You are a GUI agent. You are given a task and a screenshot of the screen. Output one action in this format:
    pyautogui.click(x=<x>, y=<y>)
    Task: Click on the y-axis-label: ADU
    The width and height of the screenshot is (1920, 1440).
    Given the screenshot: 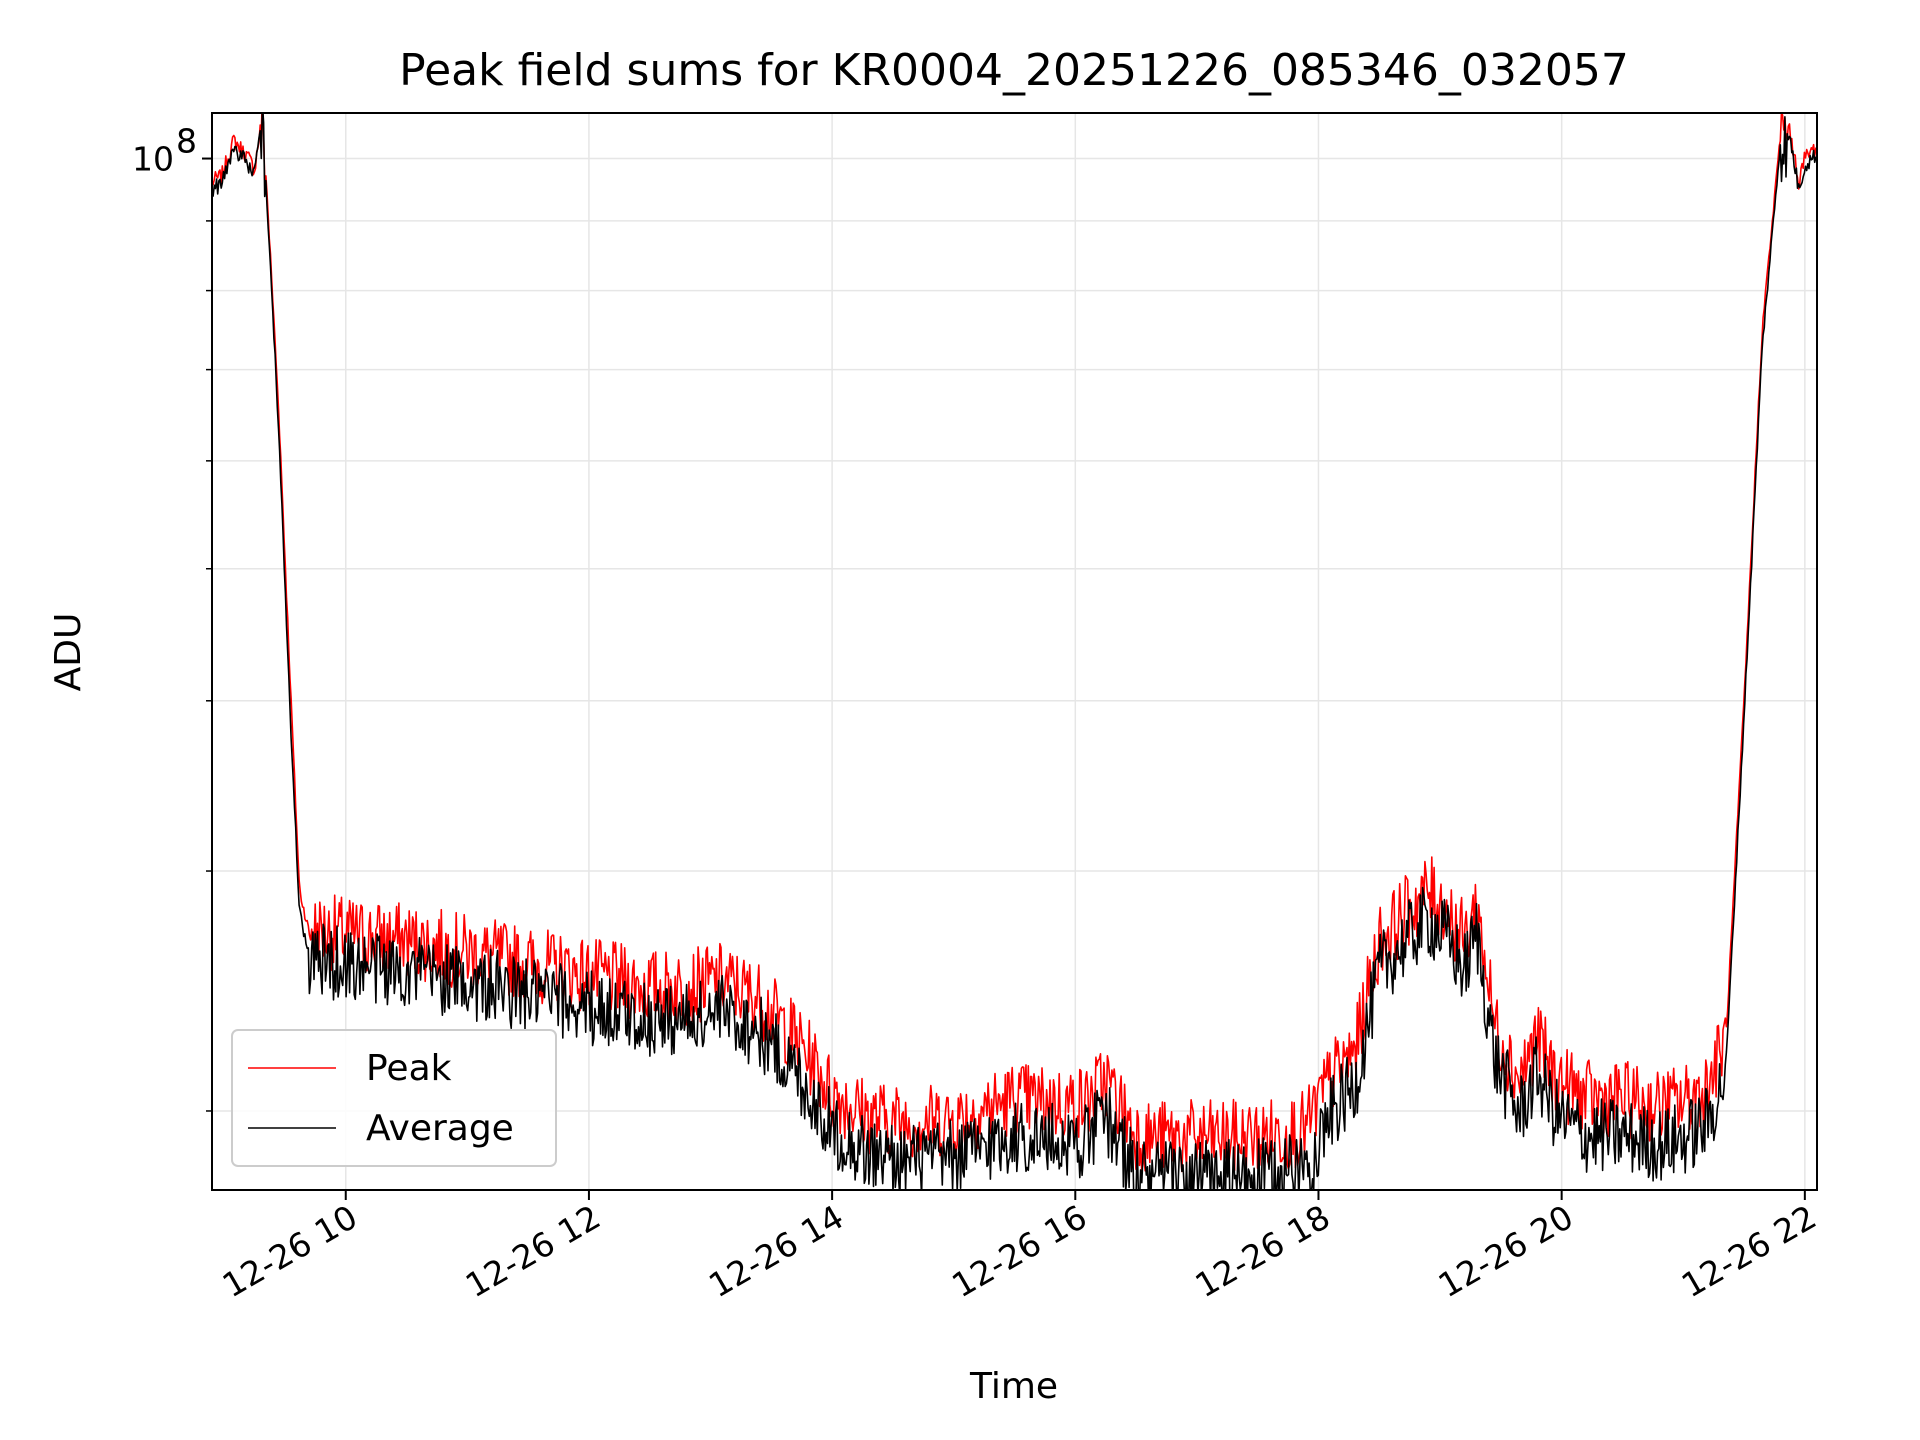 What is the action you would take?
    pyautogui.click(x=68, y=652)
    